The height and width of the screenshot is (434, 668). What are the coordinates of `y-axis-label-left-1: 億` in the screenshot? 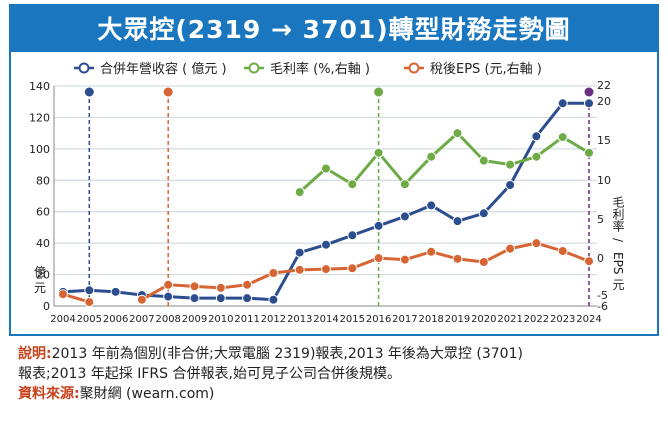 It's located at (40, 272).